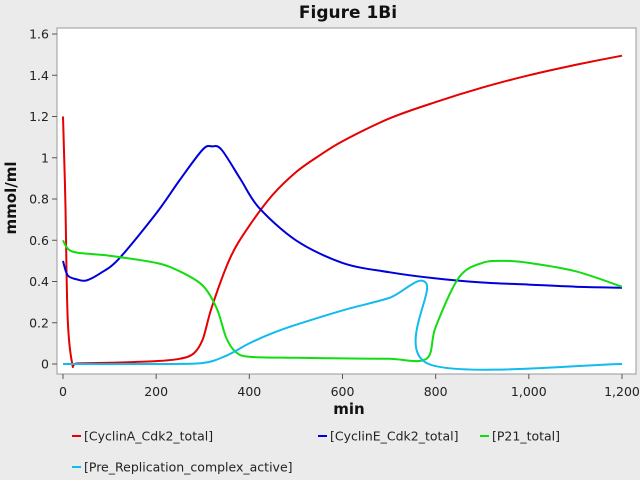  I want to click on y-tick-label: 0.2, so click(39, 322).